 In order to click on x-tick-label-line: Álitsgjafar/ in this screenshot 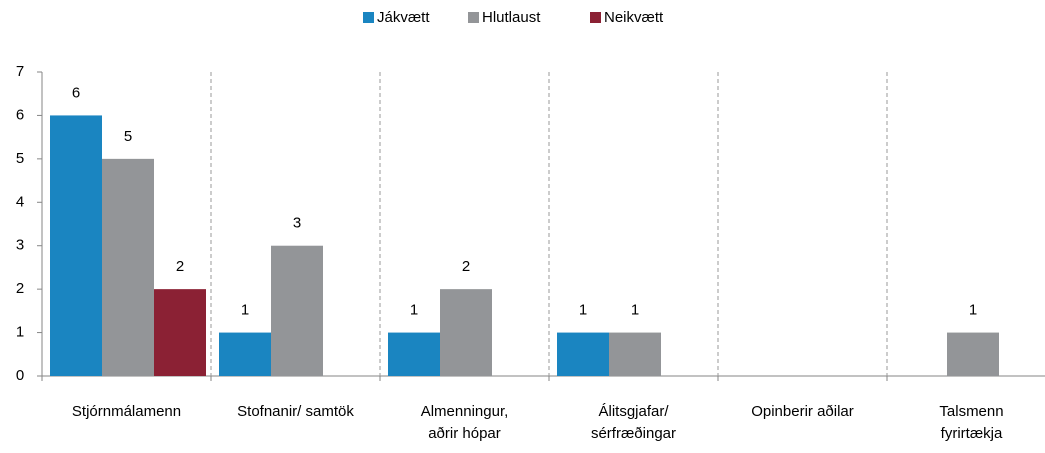, I will do `click(633, 411)`.